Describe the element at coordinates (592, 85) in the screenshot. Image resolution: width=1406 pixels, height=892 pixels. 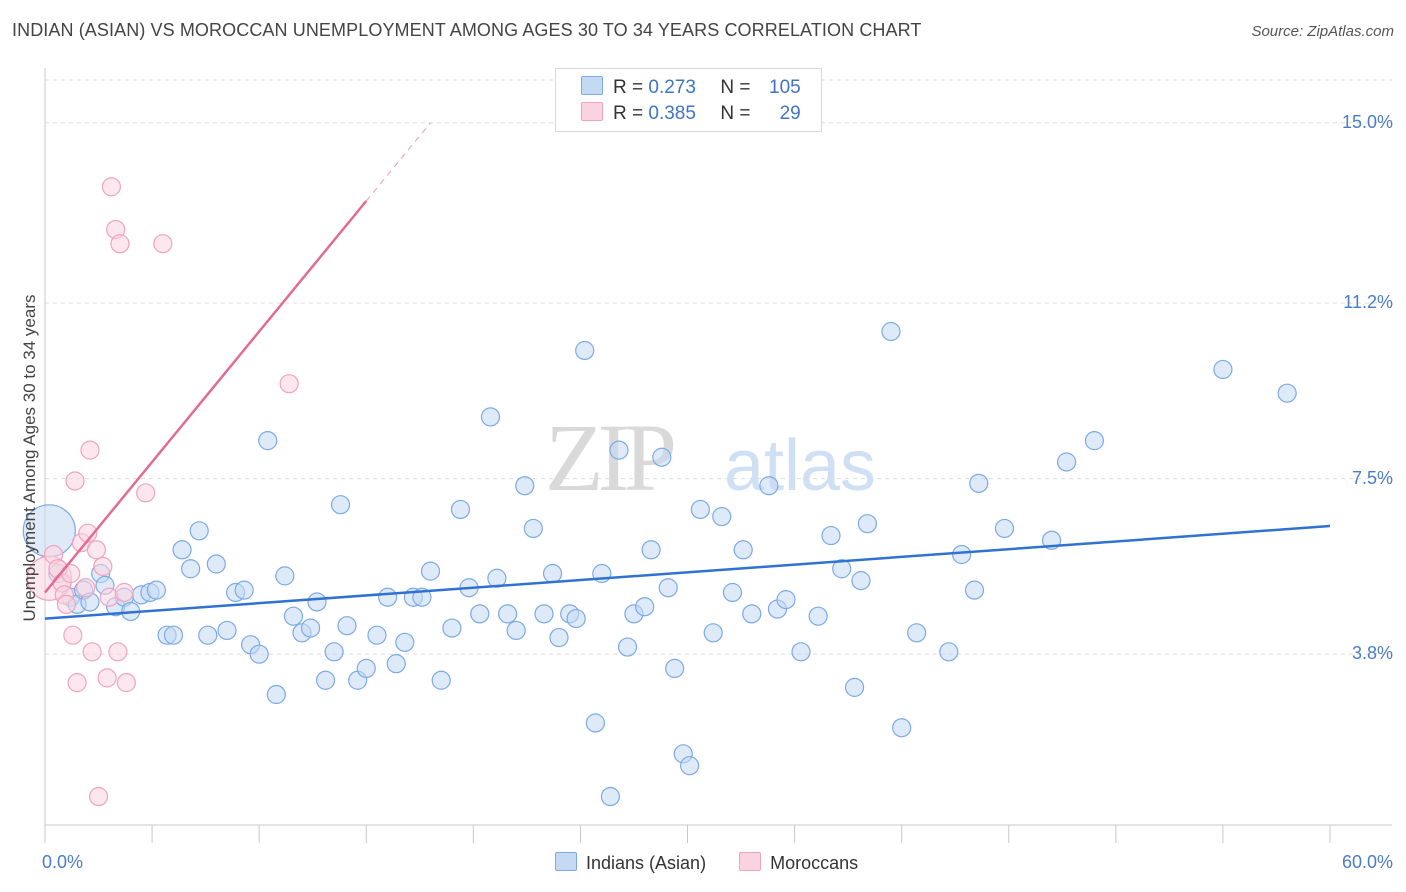
I see `blue-swatch-icon` at that location.